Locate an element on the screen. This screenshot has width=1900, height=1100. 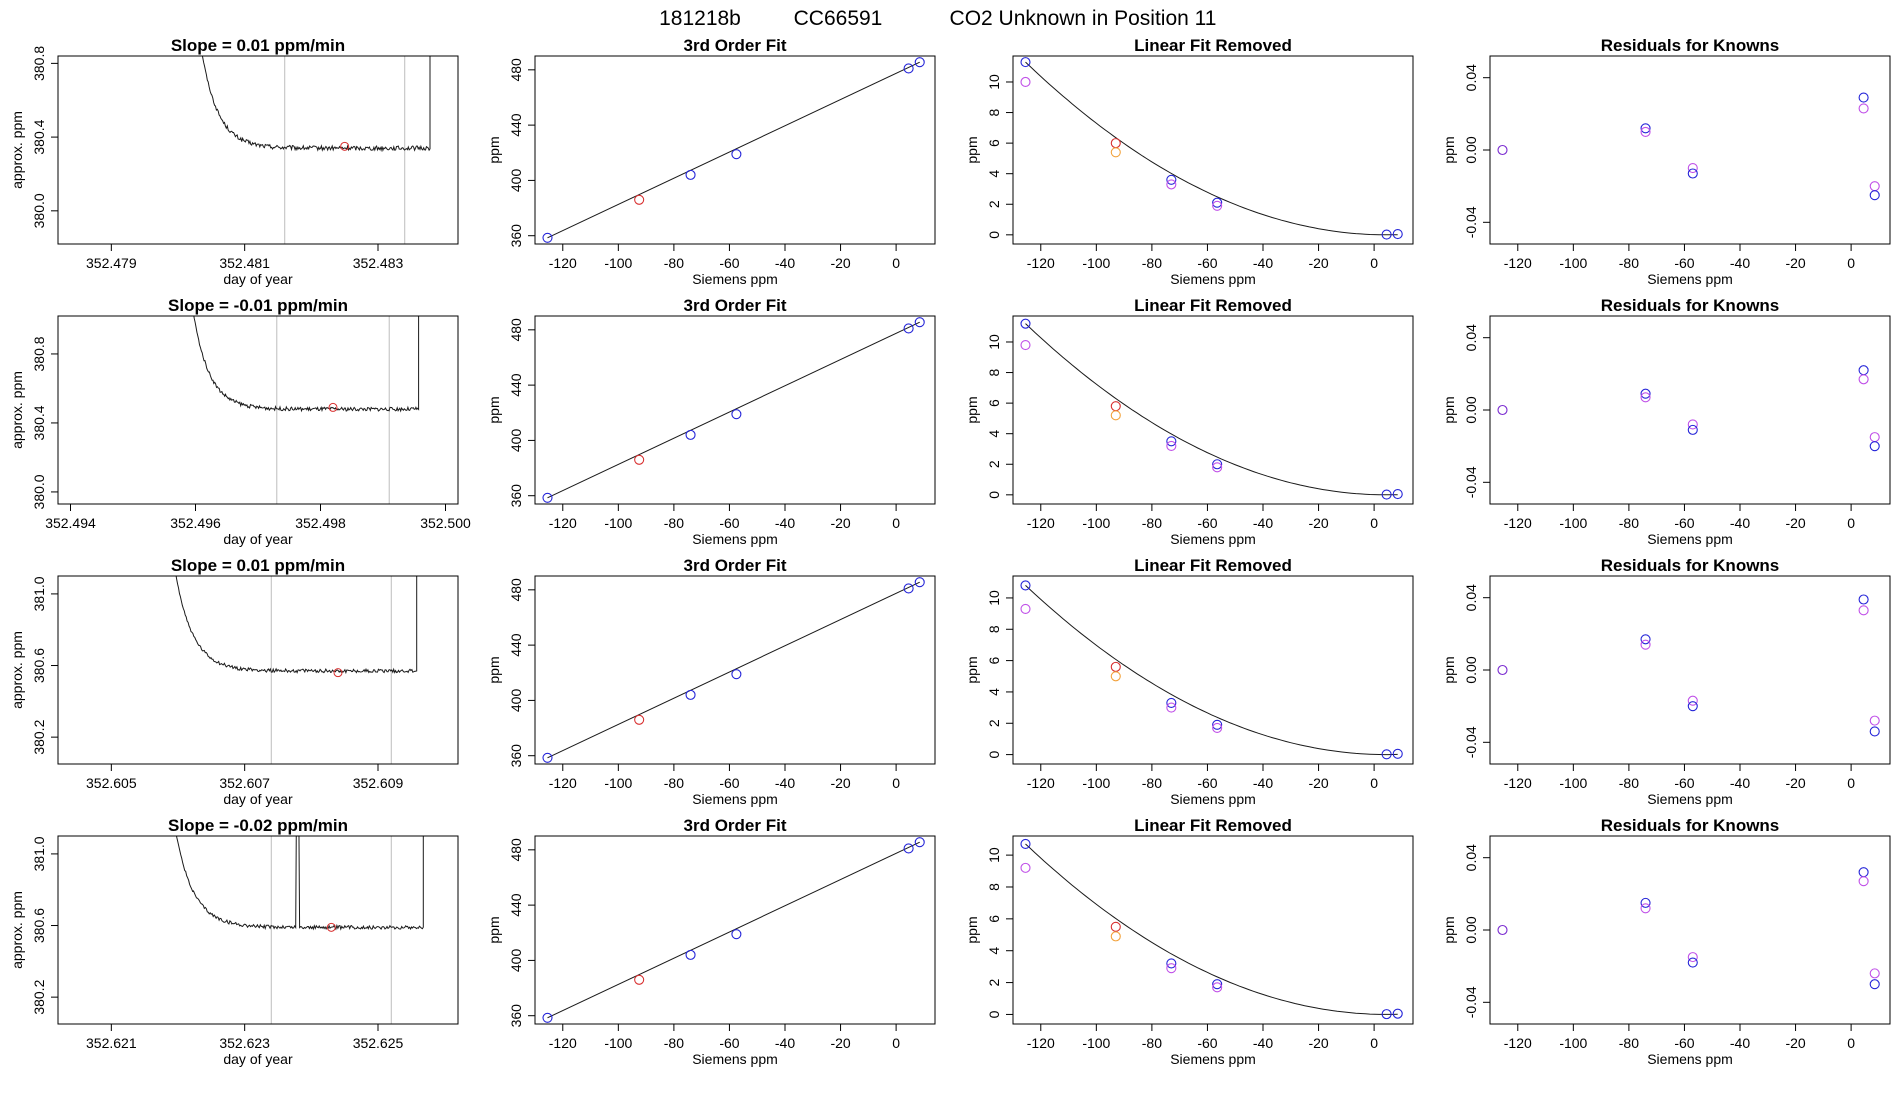
y-tick-label: 4 is located at coordinates (994, 174).